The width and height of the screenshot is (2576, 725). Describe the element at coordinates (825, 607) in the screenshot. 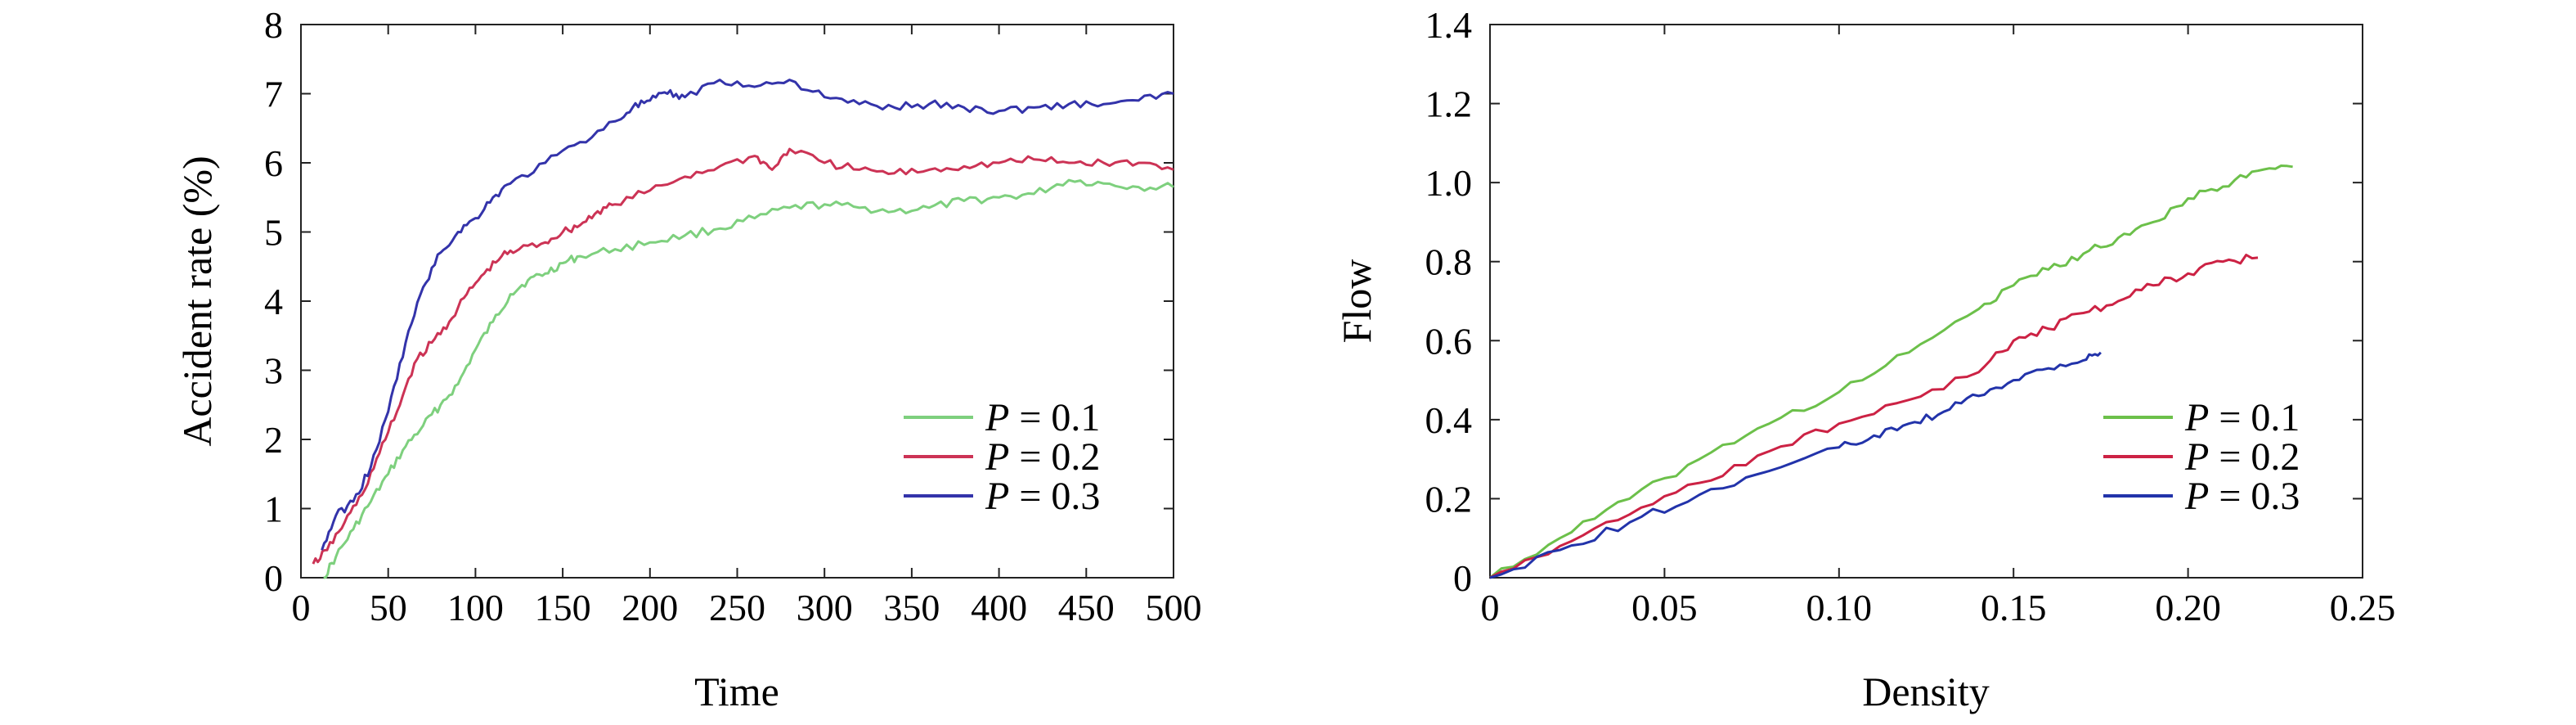

I see `x-tick-label: 300` at that location.